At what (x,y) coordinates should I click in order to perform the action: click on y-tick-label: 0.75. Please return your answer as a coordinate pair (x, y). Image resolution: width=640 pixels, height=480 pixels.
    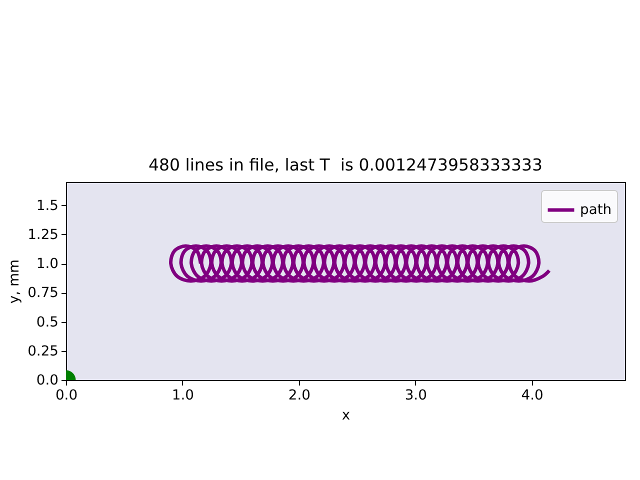
    Looking at the image, I should click on (43, 293).